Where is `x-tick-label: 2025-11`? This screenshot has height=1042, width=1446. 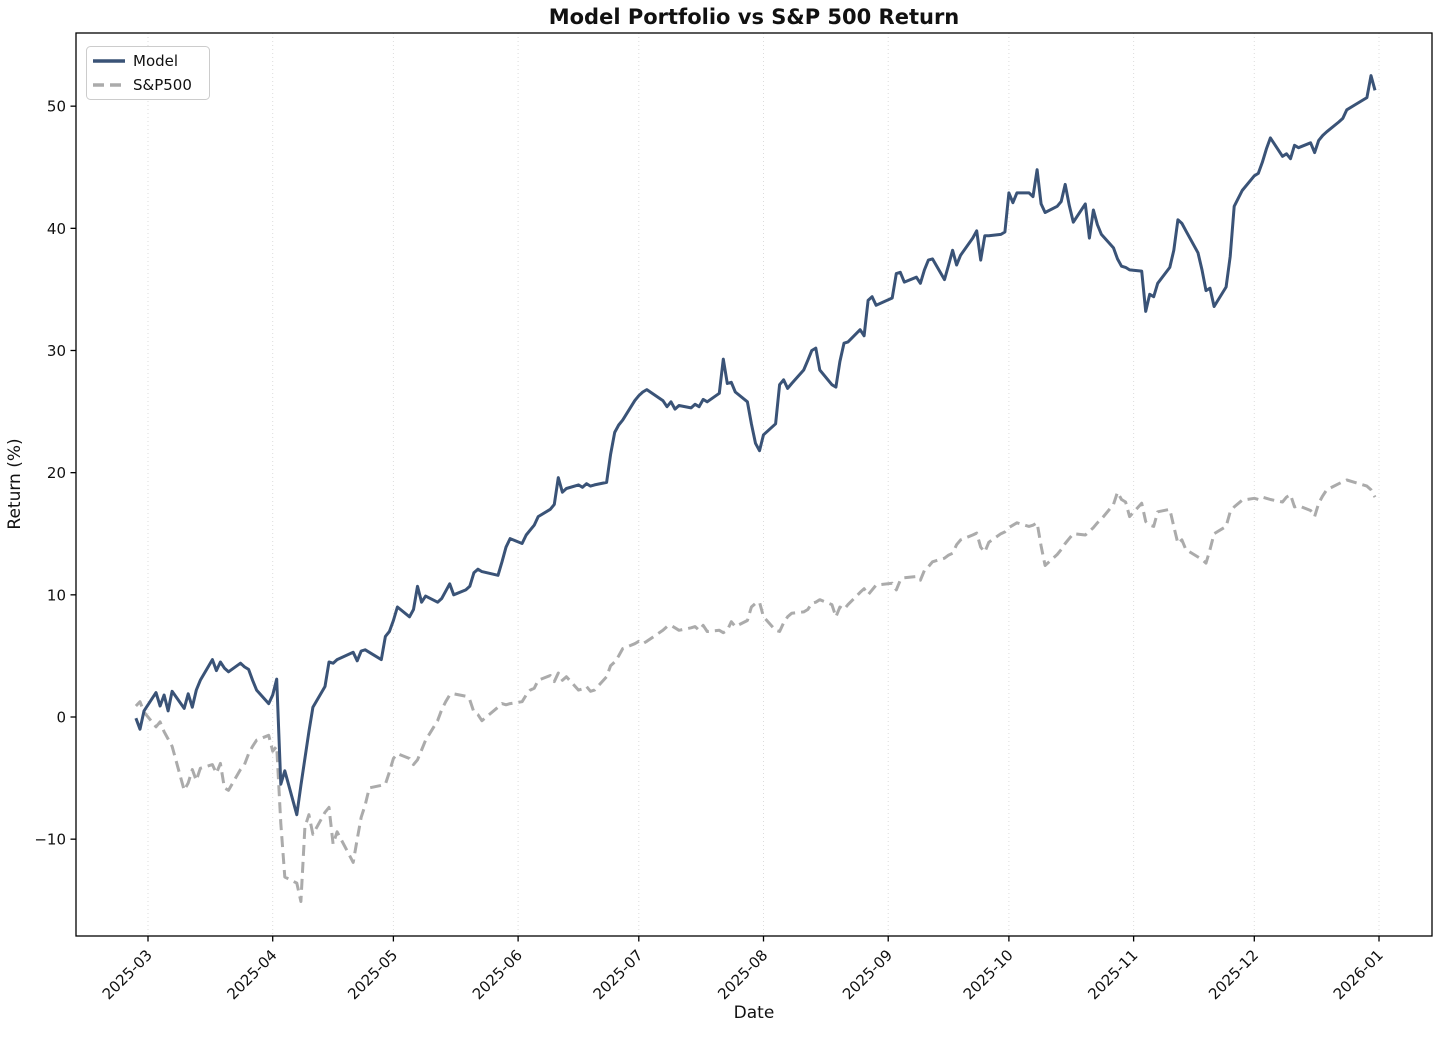 x-tick-label: 2025-11 is located at coordinates (1112, 974).